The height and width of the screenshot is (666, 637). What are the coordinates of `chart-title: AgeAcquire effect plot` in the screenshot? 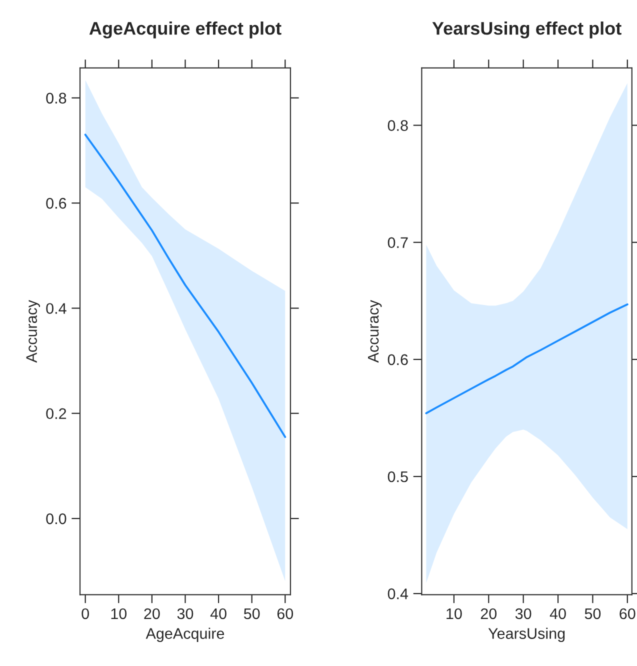 It's located at (185, 30).